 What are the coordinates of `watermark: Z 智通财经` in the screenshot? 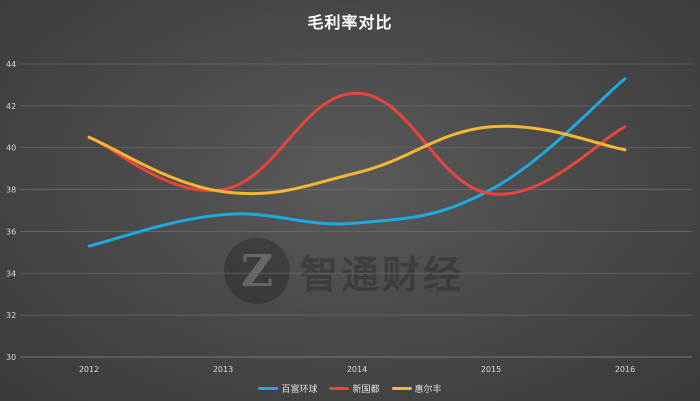 It's located at (344, 271).